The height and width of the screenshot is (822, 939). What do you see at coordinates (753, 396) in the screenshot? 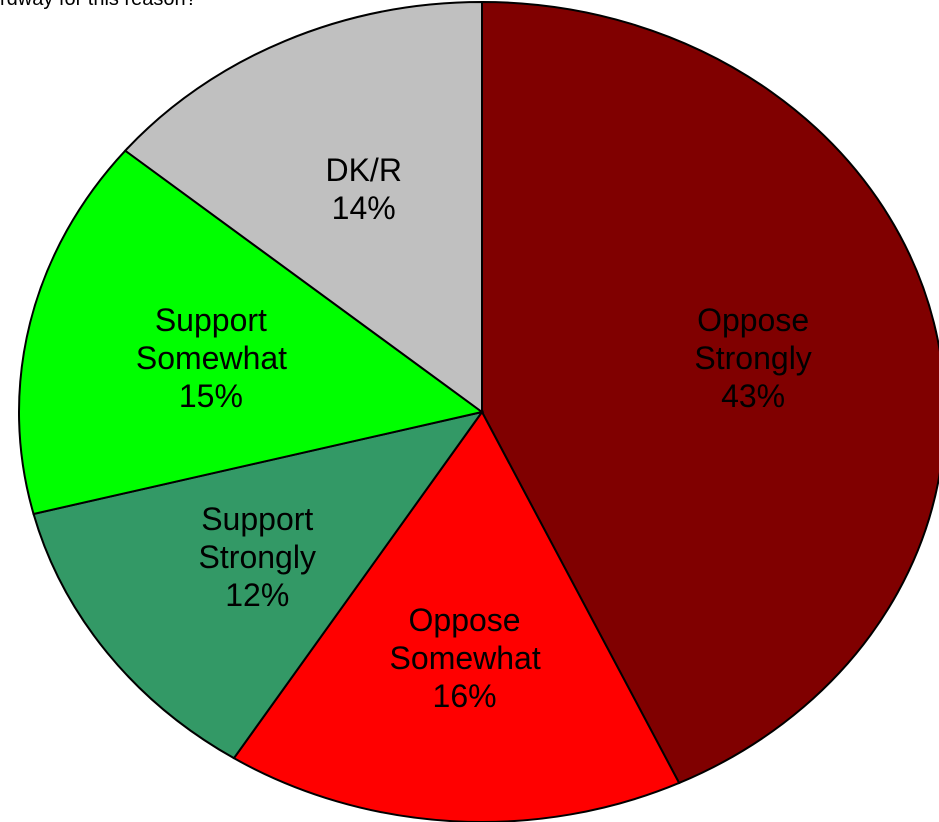
I see `slice-value: 43%` at bounding box center [753, 396].